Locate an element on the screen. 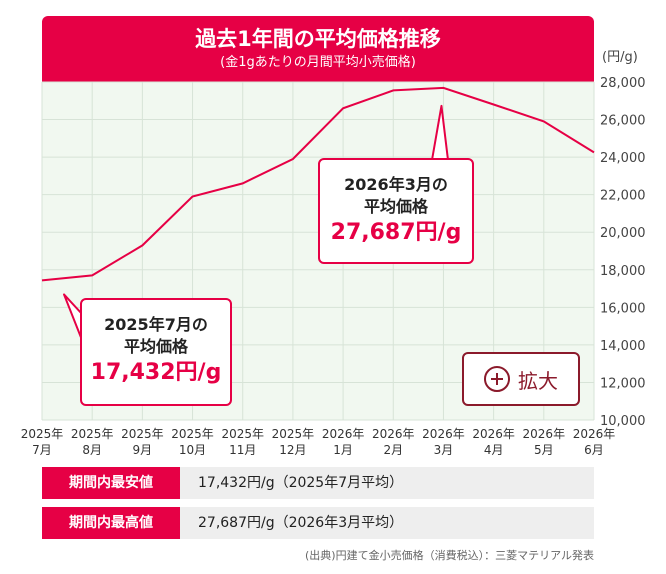 The width and height of the screenshot is (666, 574). y-tick-label: 22,000 is located at coordinates (623, 196).